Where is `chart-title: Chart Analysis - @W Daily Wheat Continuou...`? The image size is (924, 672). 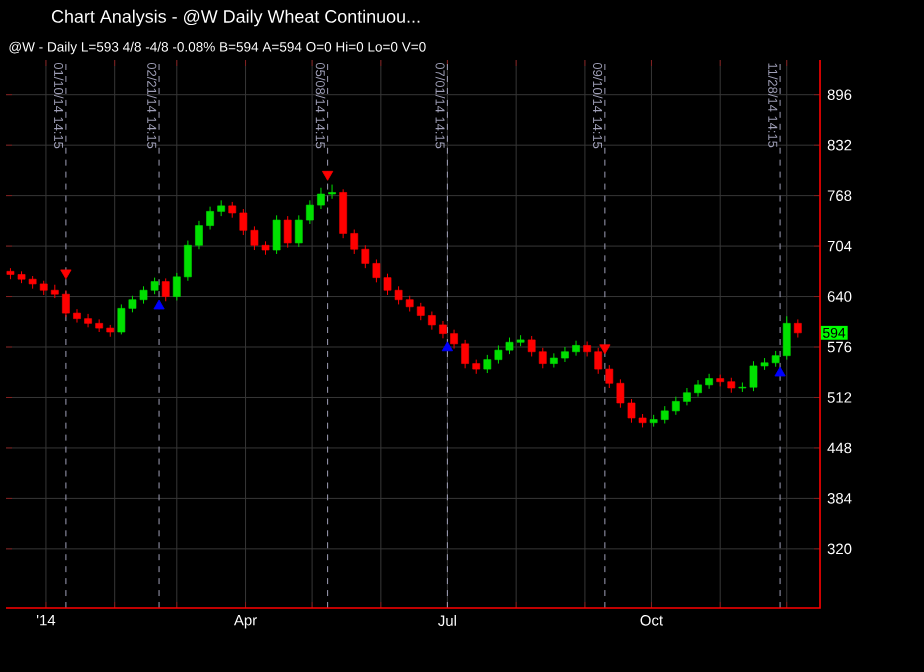 chart-title: Chart Analysis - @W Daily Wheat Continuou... is located at coordinates (235, 18).